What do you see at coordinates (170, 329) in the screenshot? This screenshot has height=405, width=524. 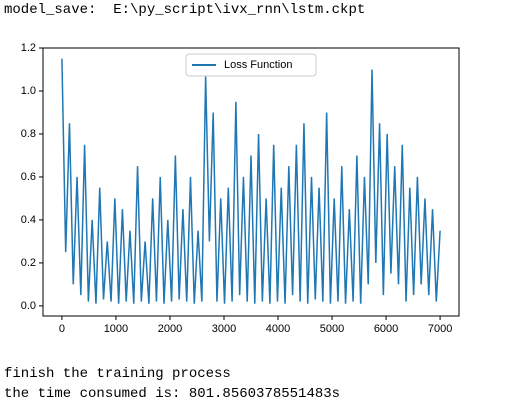 I see `x-tick-label: 2000` at bounding box center [170, 329].